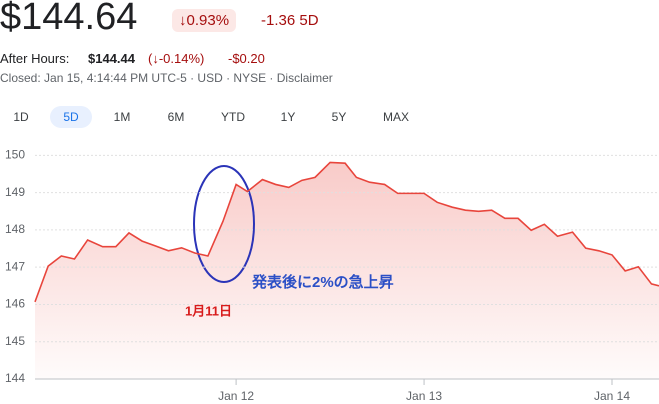 Image resolution: width=659 pixels, height=404 pixels. I want to click on after-hours-change: -$0.20, so click(246, 58).